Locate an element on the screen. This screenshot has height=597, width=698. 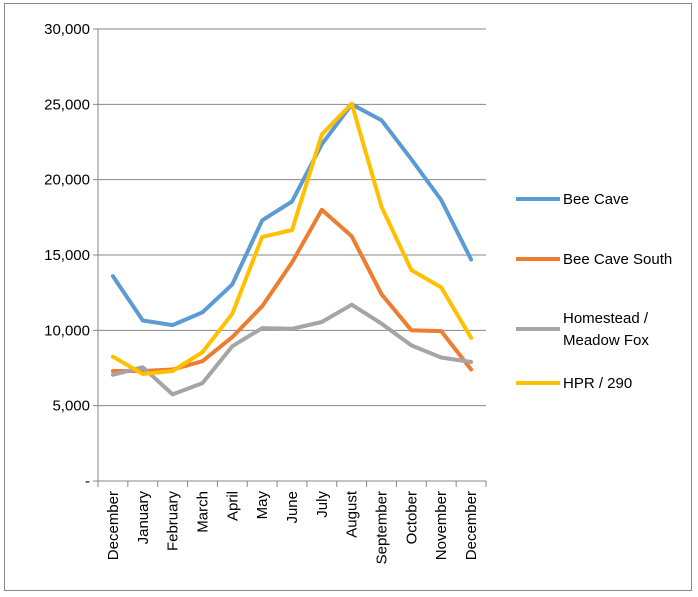
x-tick-label: November is located at coordinates (441, 525).